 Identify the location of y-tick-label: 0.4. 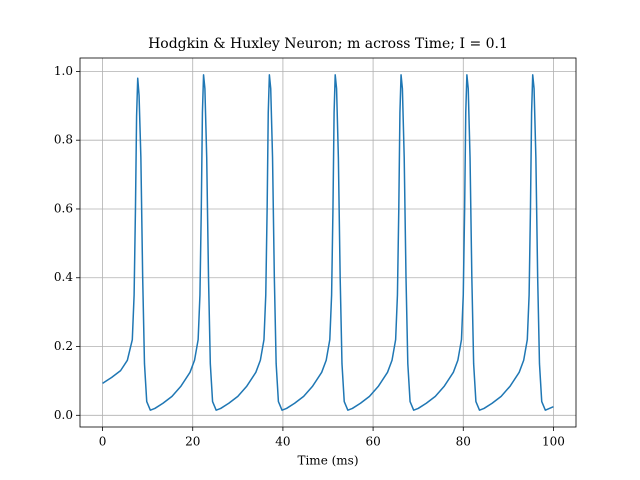
(63, 277).